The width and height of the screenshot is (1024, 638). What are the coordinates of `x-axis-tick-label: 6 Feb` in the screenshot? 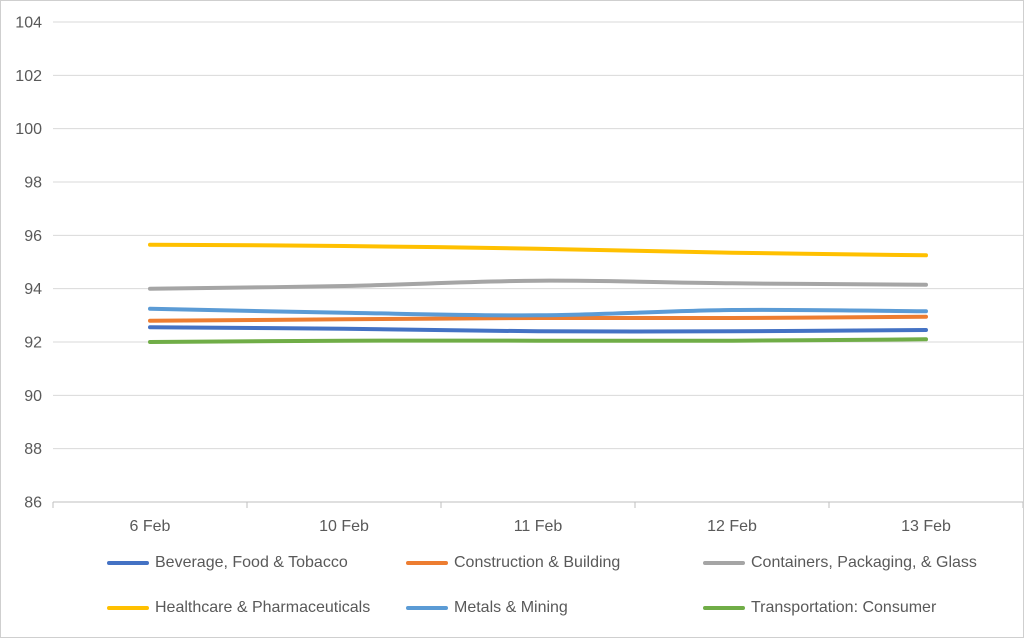 It's located at (150, 526).